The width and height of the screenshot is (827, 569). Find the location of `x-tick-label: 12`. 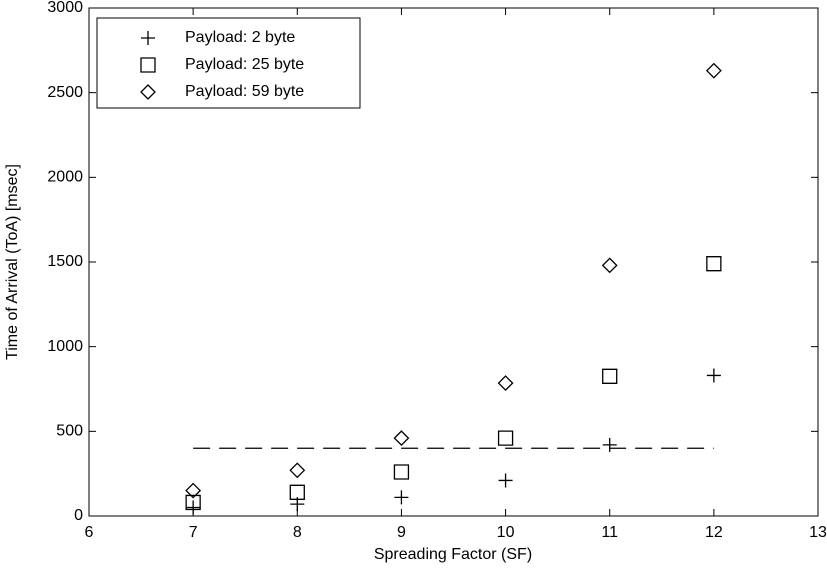

x-tick-label: 12 is located at coordinates (714, 532).